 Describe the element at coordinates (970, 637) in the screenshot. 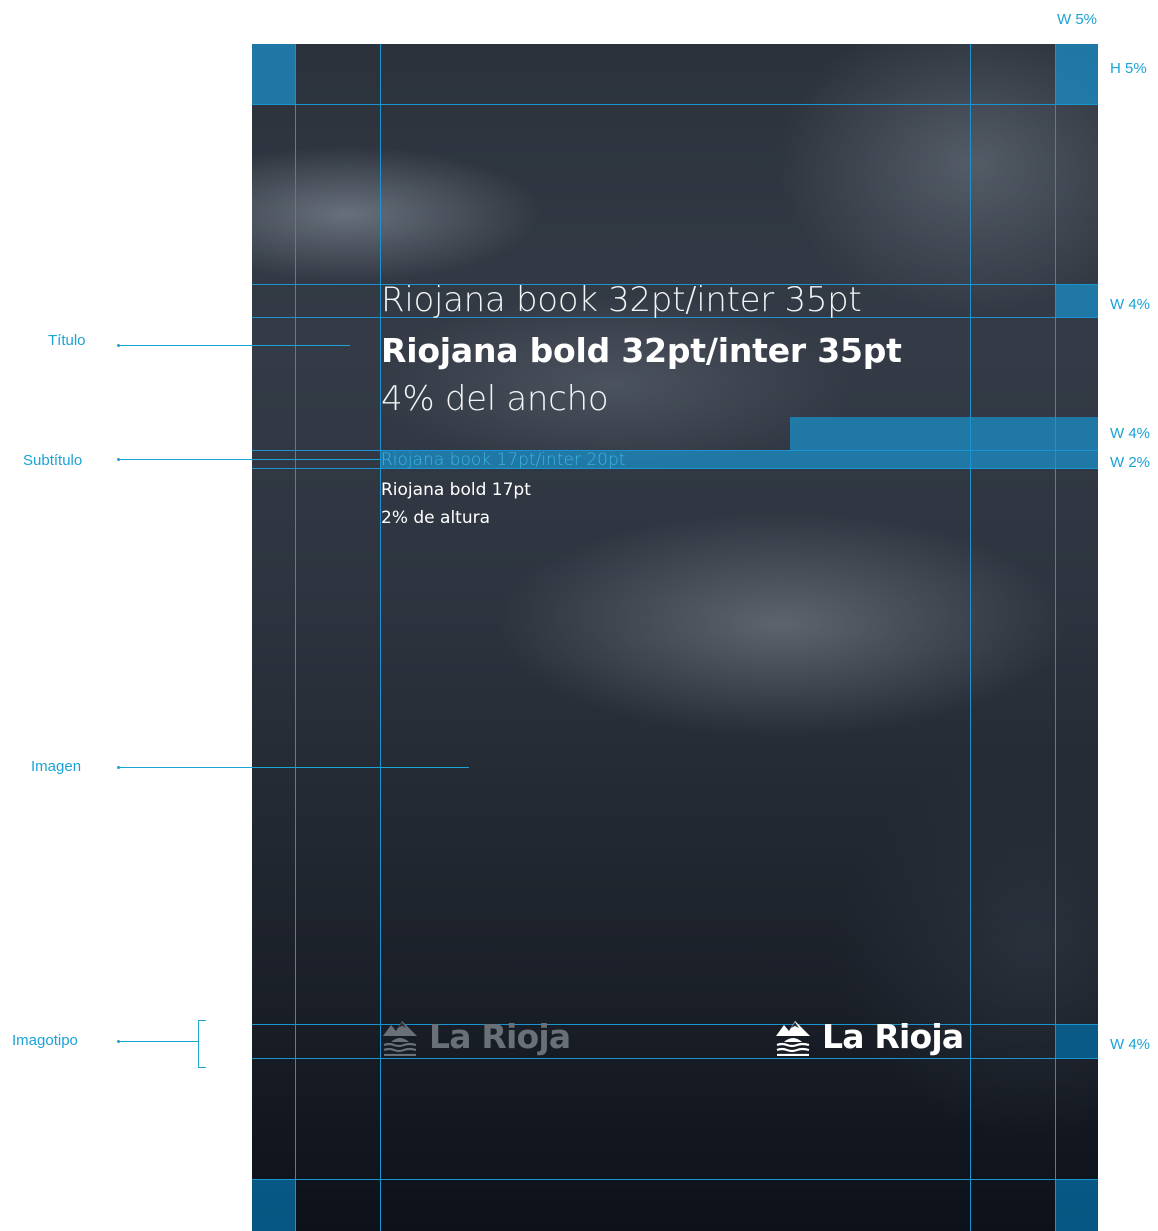

I see `guide-vertical-inner-right` at that location.